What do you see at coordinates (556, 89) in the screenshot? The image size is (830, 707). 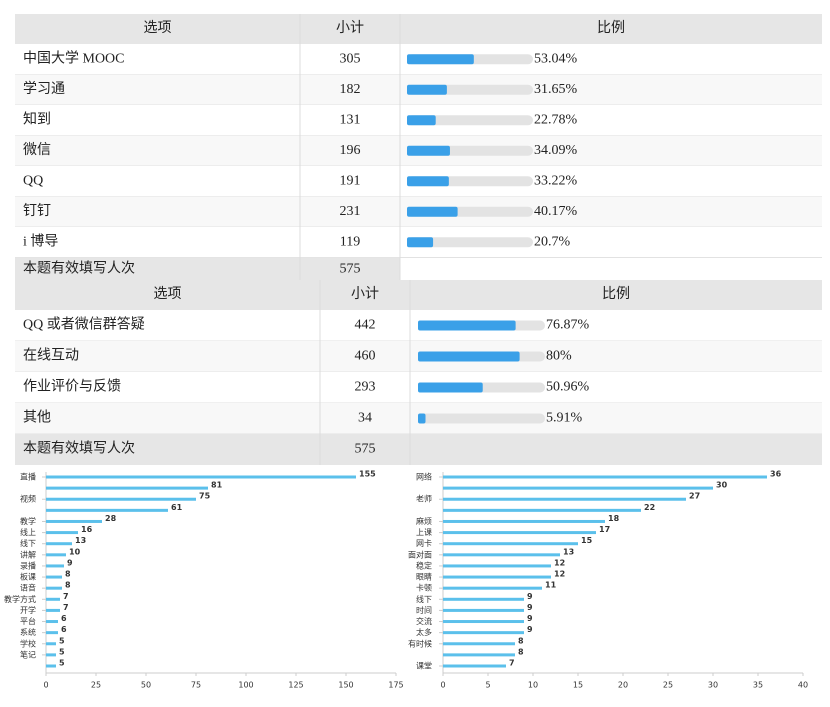 I see `ratio-label: 31.65%` at bounding box center [556, 89].